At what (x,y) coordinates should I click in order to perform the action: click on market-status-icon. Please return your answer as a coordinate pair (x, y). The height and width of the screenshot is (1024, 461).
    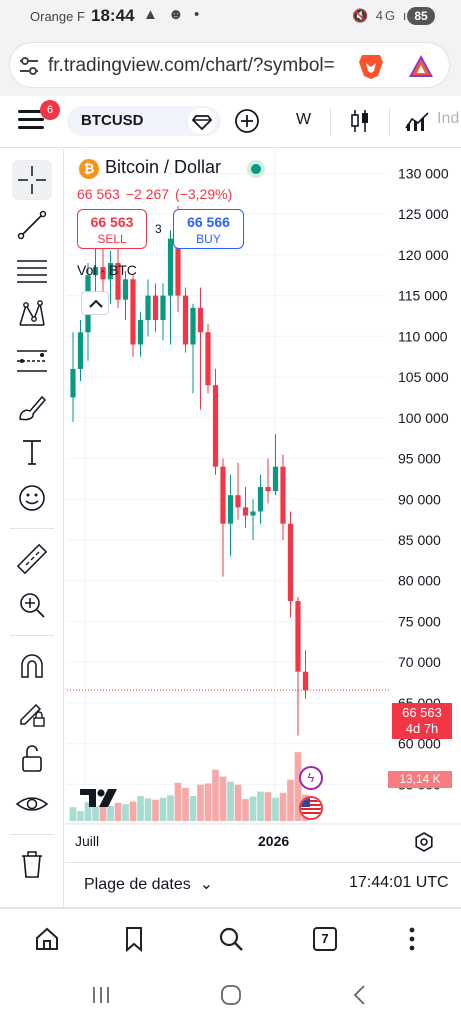
    Looking at the image, I should click on (256, 169).